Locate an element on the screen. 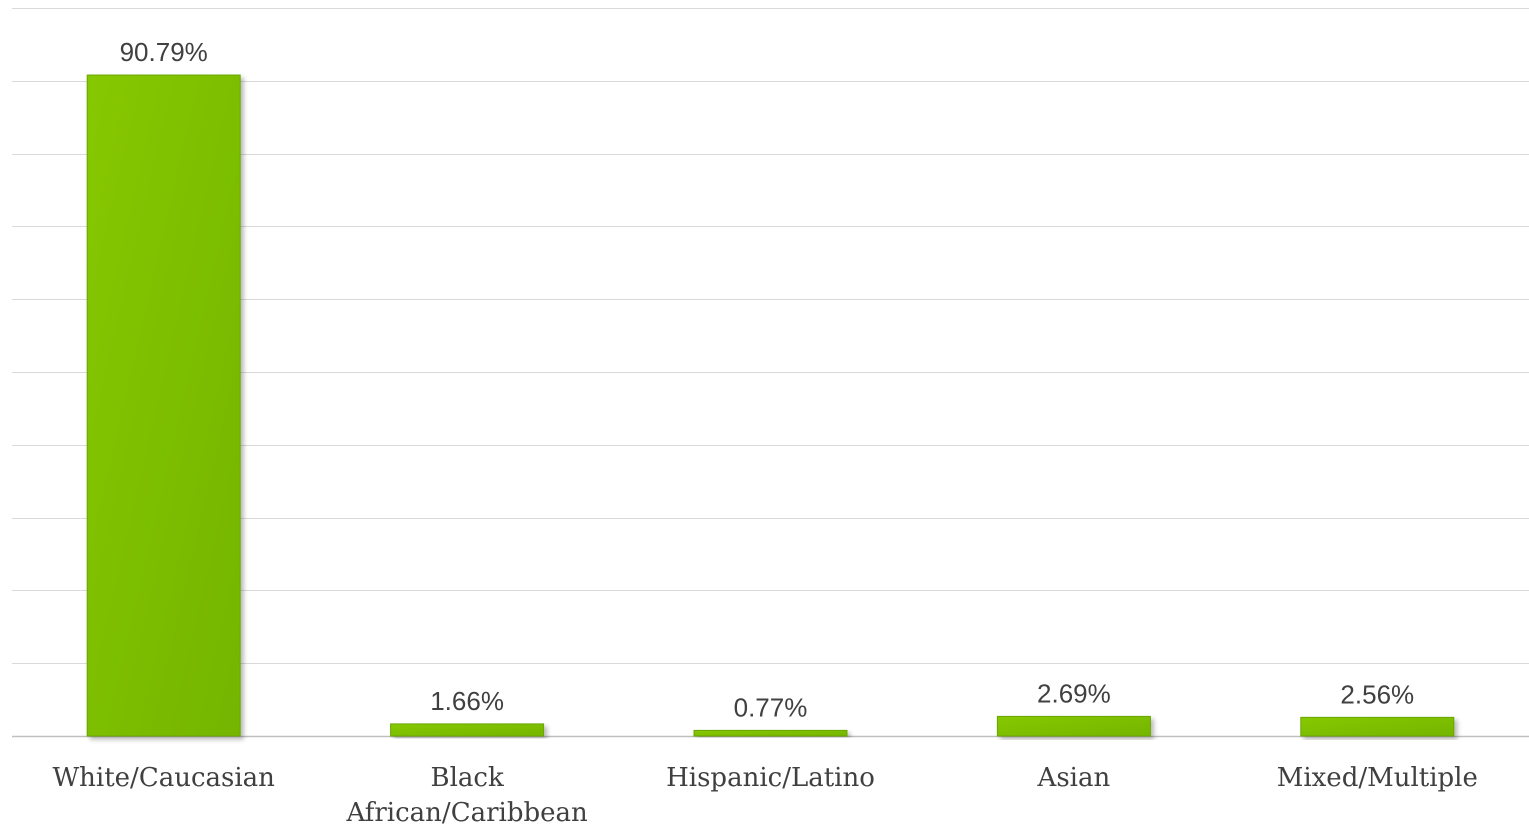 The width and height of the screenshot is (1529, 829). data-label: 90.79% is located at coordinates (164, 52).